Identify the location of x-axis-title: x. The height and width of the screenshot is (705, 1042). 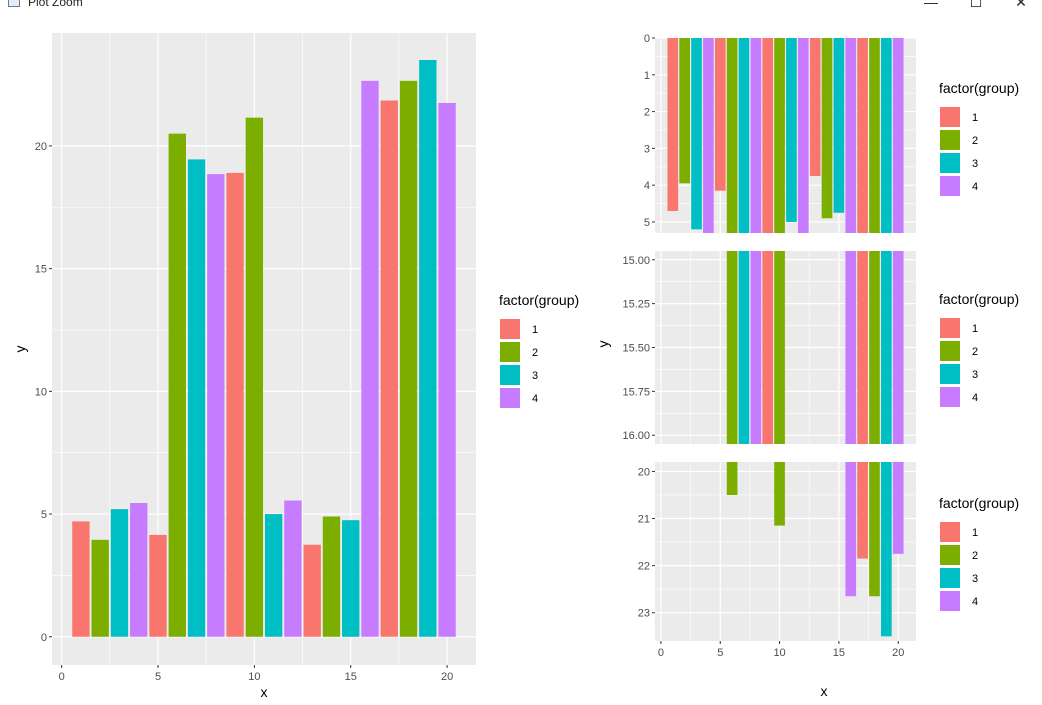
(264, 692).